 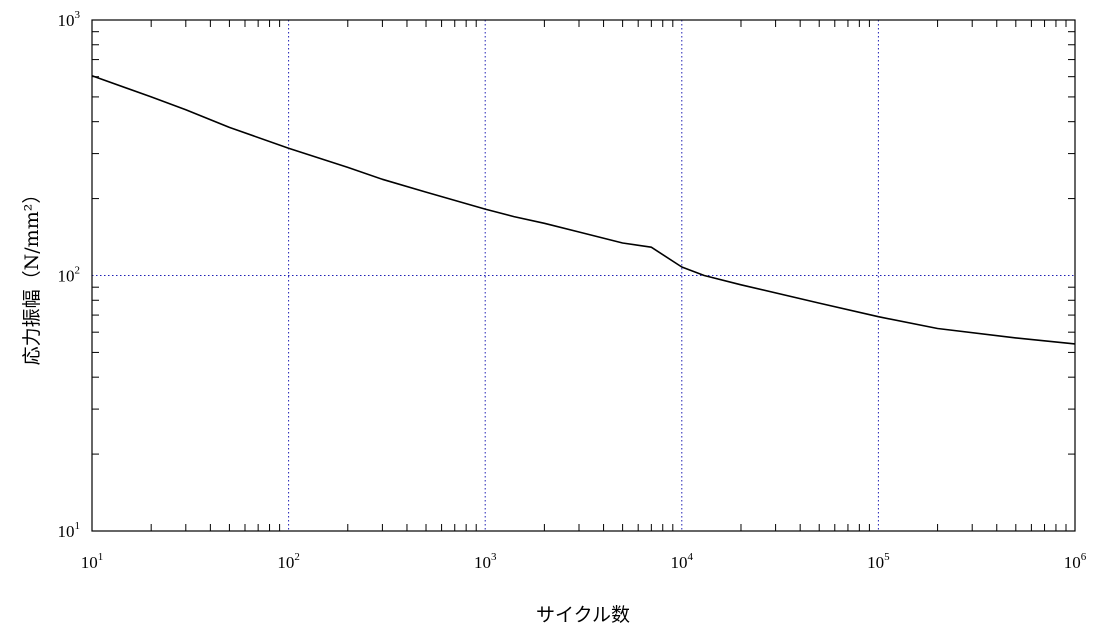 I want to click on x-tick-label: 10⁶, so click(x=1075, y=561).